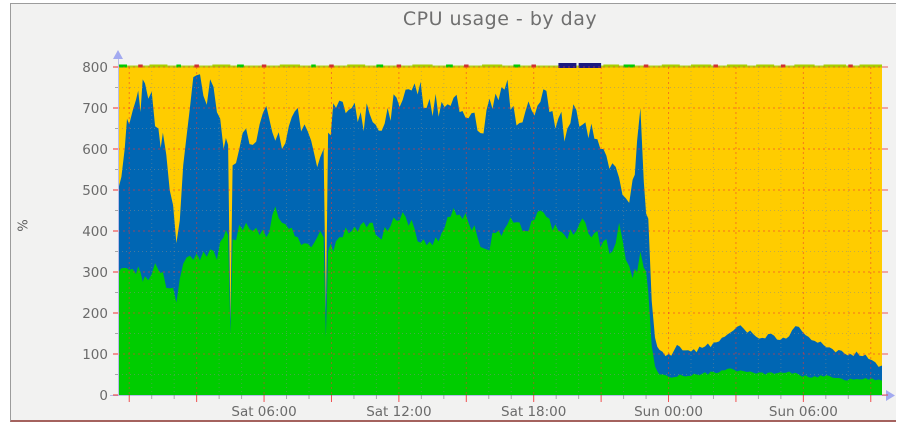  What do you see at coordinates (95, 273) in the screenshot?
I see `y-tick-label: 300` at bounding box center [95, 273].